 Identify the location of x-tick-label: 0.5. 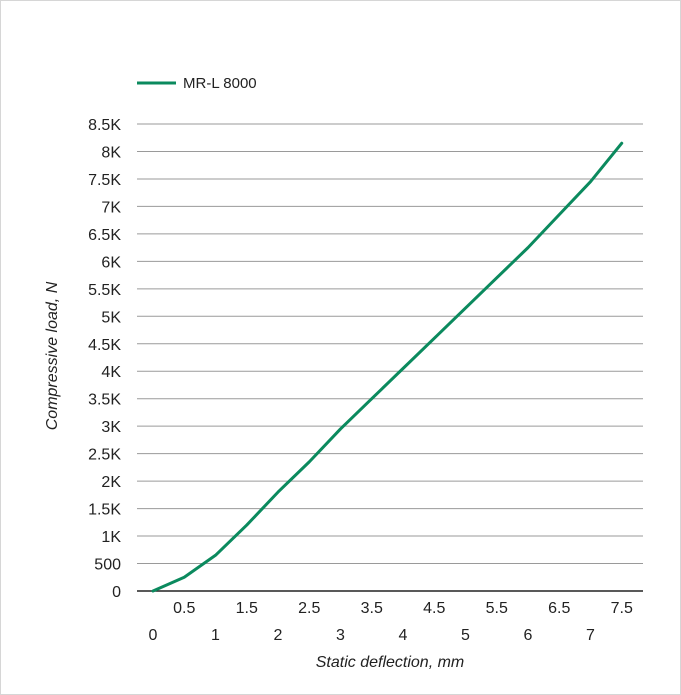
(184, 608).